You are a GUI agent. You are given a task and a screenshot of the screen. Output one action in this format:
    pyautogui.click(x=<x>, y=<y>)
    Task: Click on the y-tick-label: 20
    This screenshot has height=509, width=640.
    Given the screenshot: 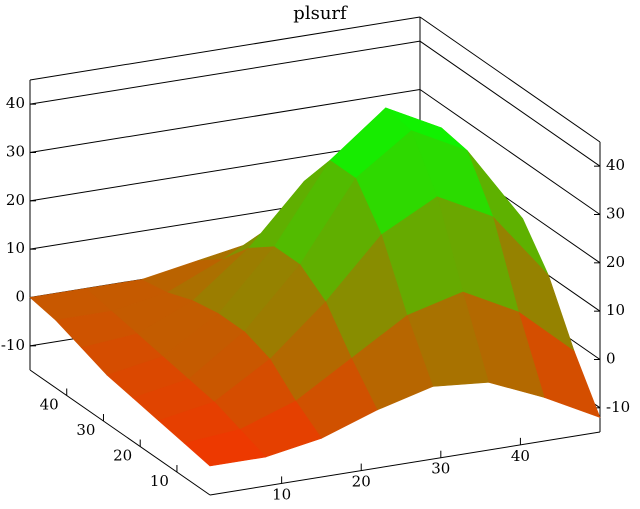 What is the action you would take?
    pyautogui.click(x=122, y=456)
    